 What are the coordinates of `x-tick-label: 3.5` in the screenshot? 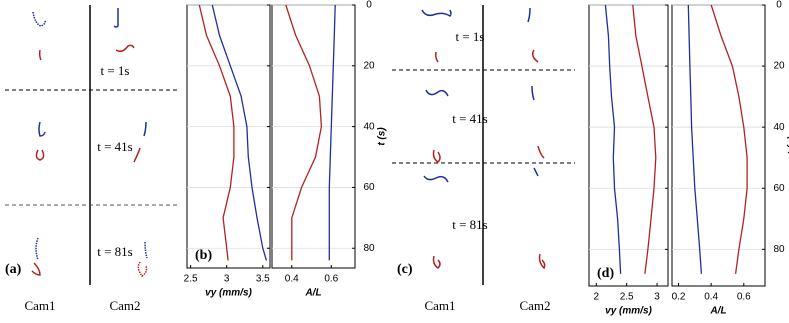 It's located at (263, 279).